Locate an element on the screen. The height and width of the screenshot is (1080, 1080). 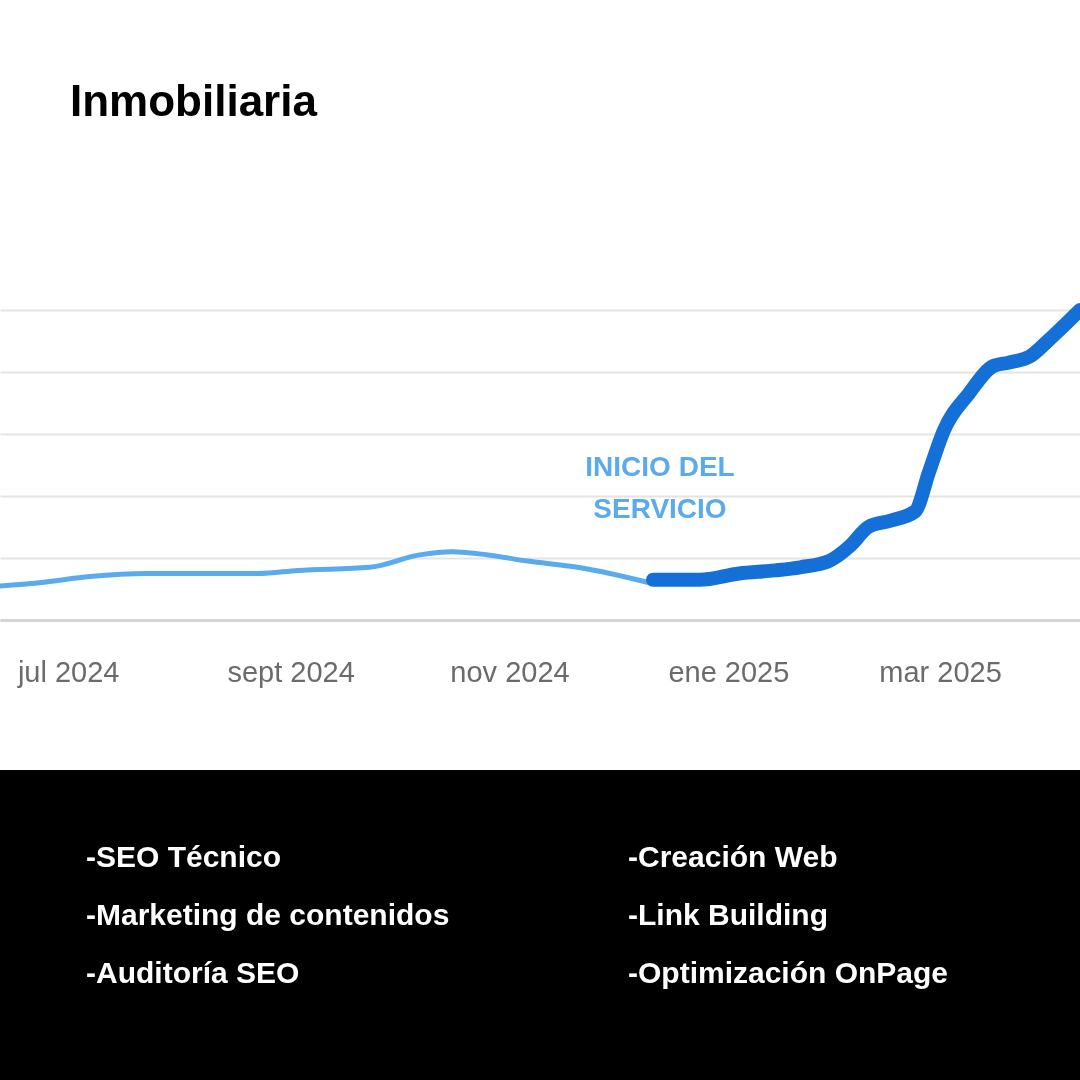
text: -Auditoría SEO is located at coordinates (193, 973).